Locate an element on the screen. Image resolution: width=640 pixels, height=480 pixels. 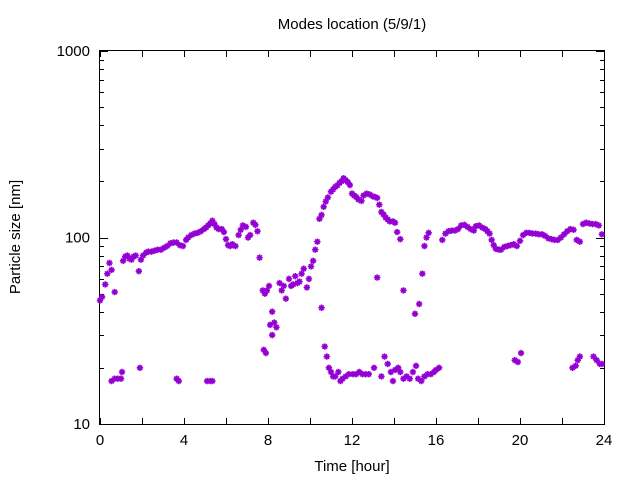
chart-title: Modes location (5/9/1) is located at coordinates (352, 24).